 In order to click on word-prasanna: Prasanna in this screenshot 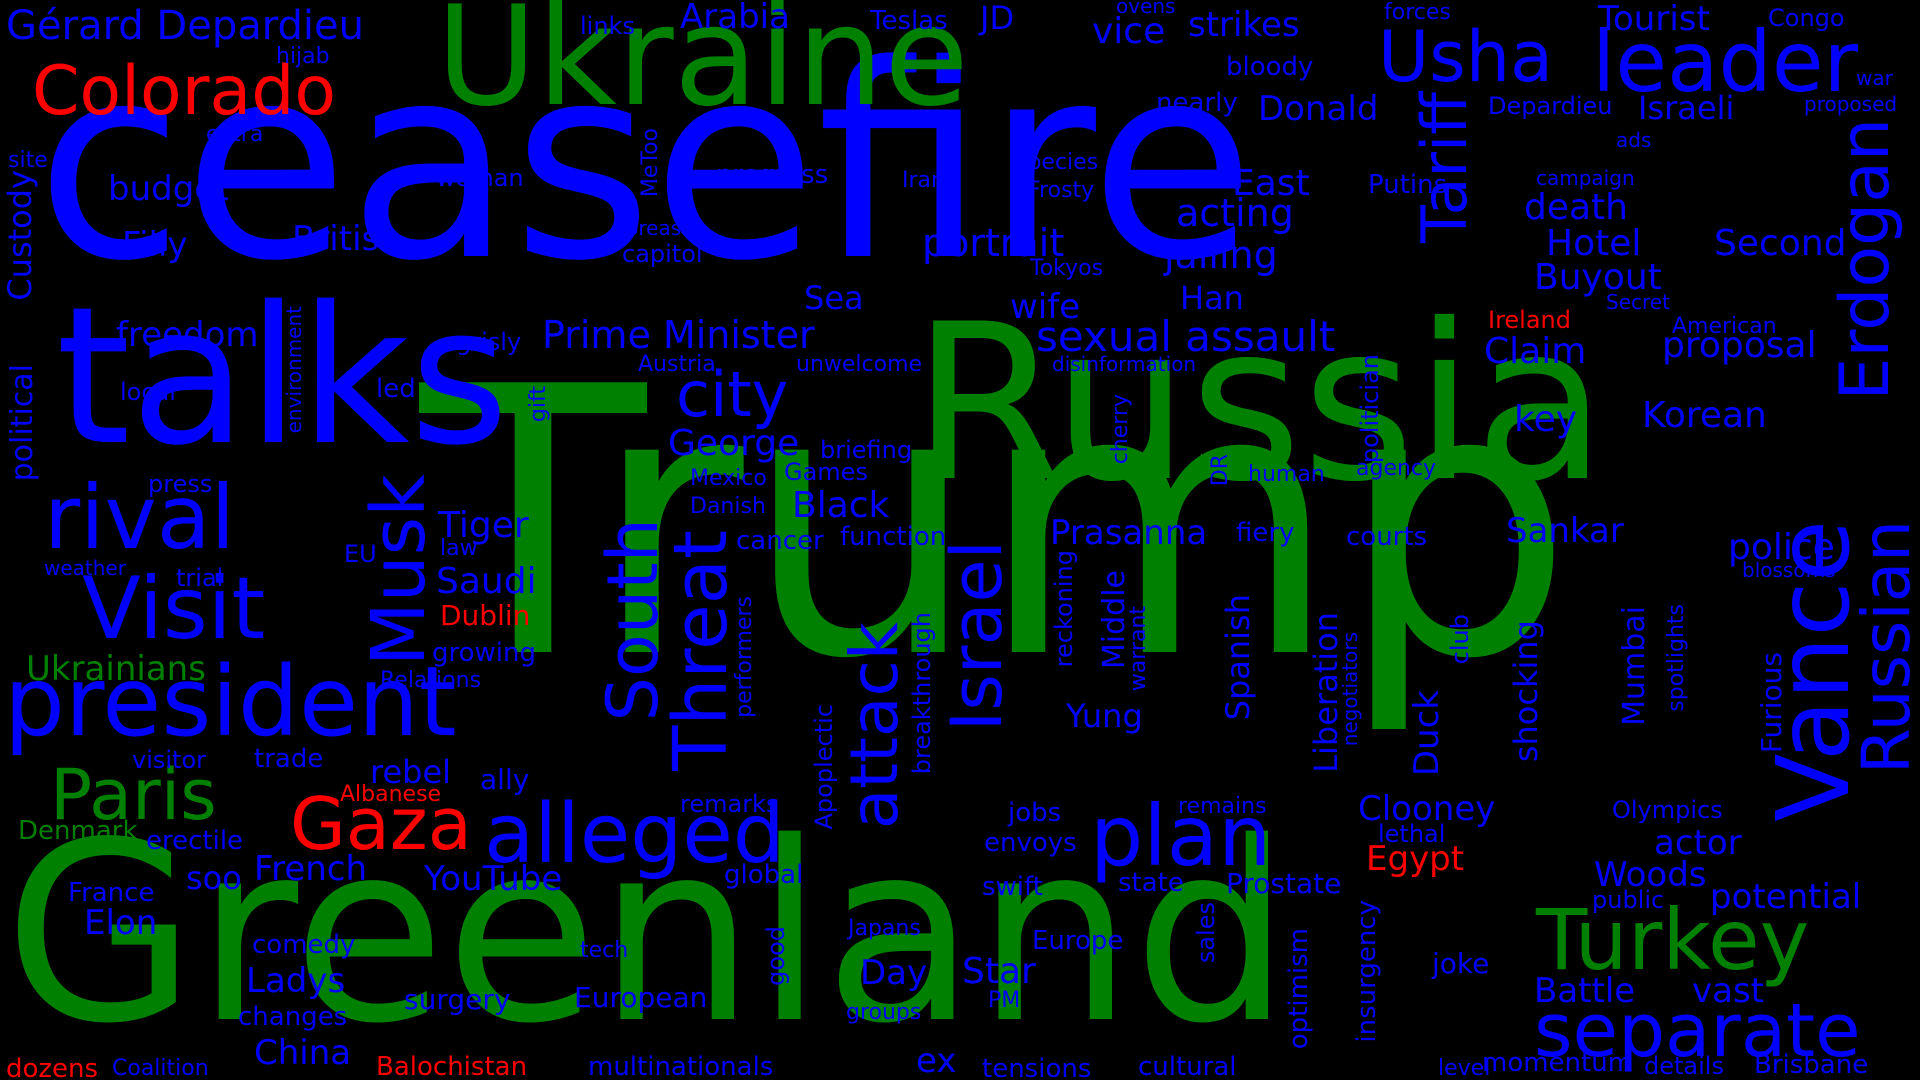, I will do `click(1129, 533)`.